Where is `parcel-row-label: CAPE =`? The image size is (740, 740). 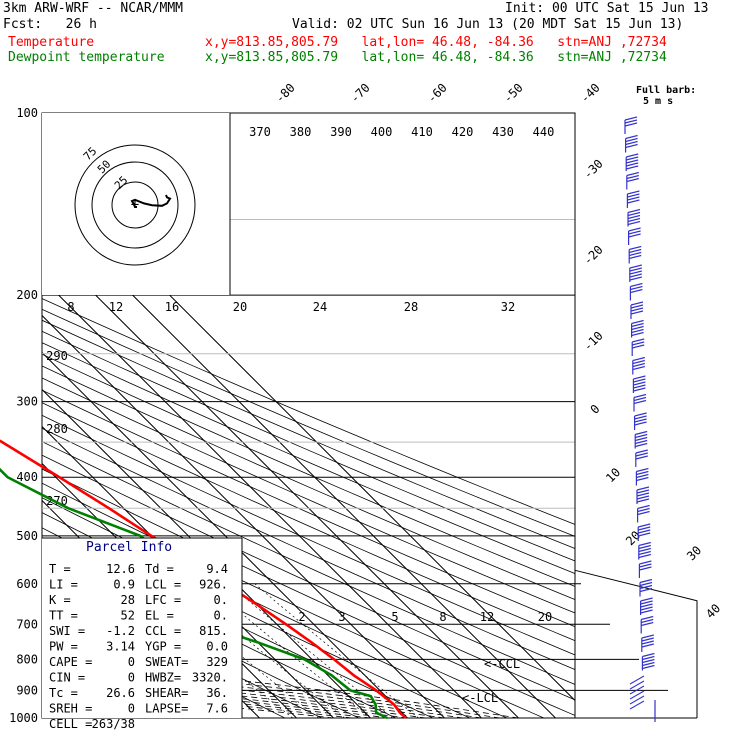 parcel-row-label: CAPE = is located at coordinates (70, 662).